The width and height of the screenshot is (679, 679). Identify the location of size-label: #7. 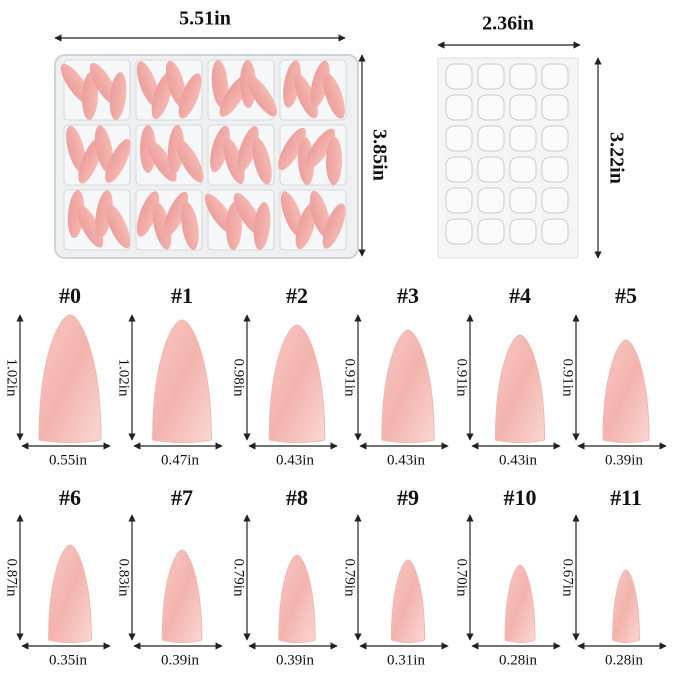
(182, 497).